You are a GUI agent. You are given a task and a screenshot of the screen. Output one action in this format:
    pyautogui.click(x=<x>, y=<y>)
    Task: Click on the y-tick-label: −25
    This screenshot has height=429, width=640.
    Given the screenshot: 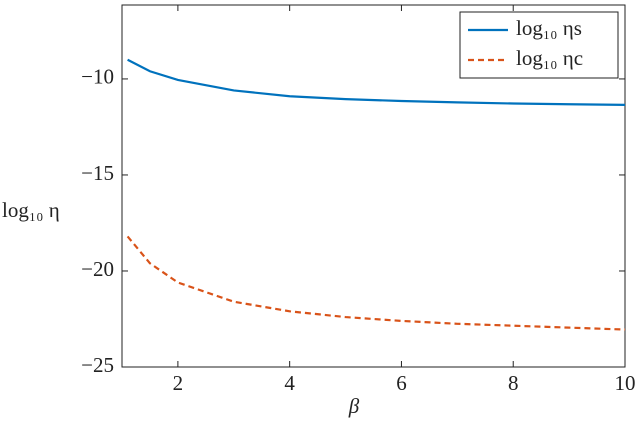 What is the action you would take?
    pyautogui.click(x=97, y=365)
    